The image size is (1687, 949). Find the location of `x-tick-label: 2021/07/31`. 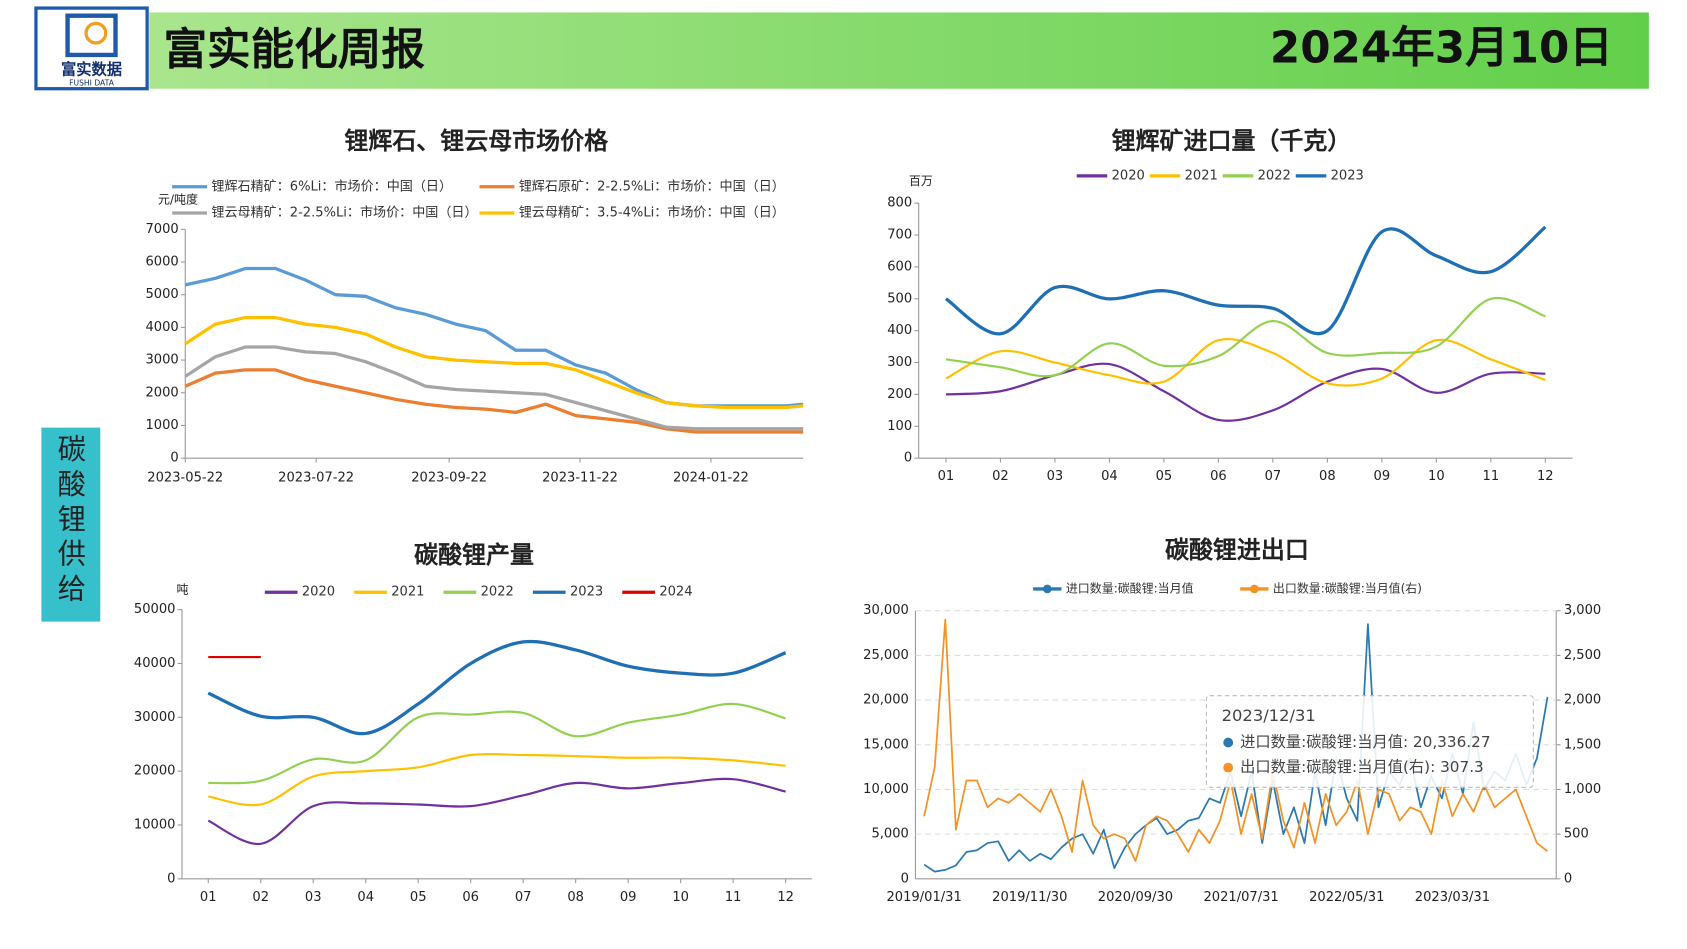

x-tick-label: 2021/07/31 is located at coordinates (1240, 897).